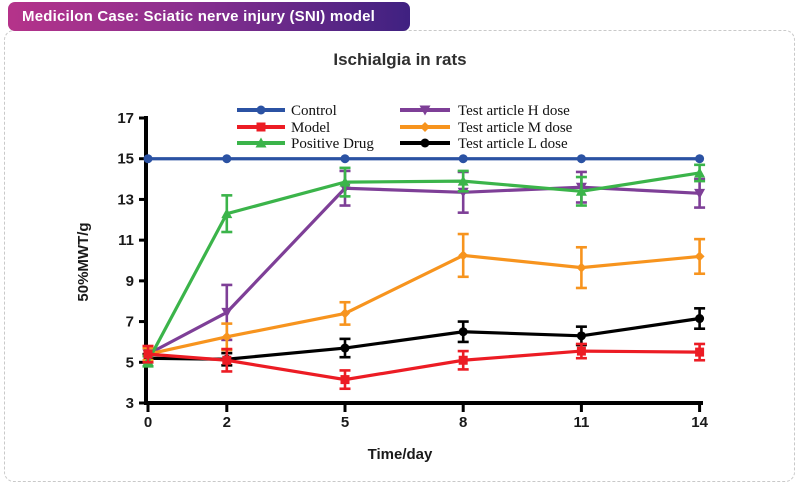 The image size is (800, 487). I want to click on x-tick-label: 2, so click(227, 422).